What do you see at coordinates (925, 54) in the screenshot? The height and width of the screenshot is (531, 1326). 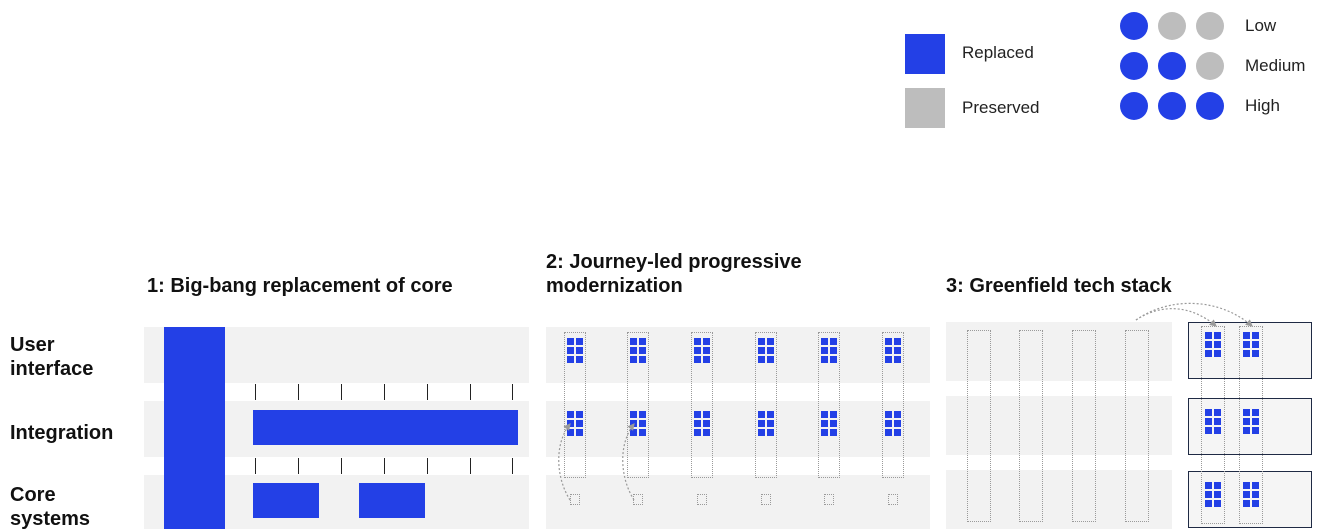 I see `replaced-swatch` at bounding box center [925, 54].